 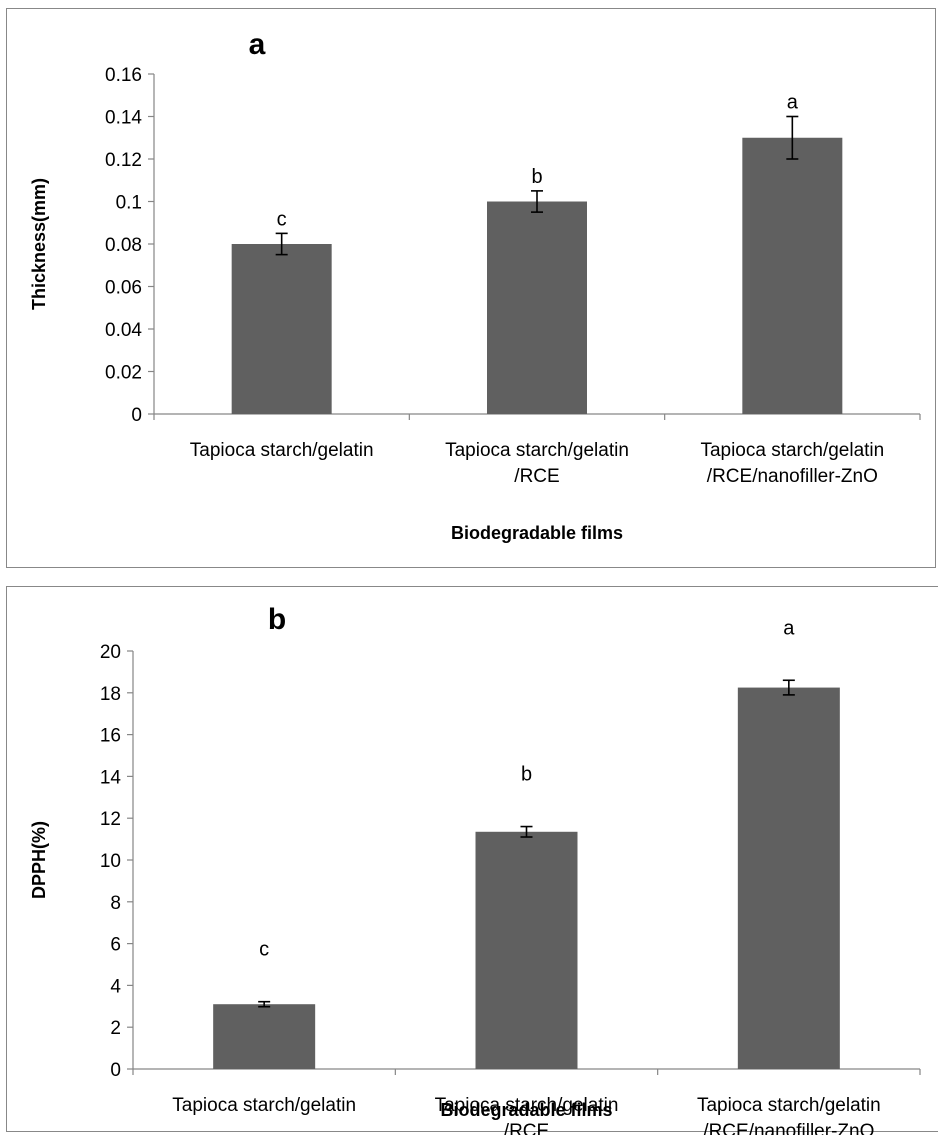 I want to click on chart-b-category-label: /RCE/nanofiller-ZnO, so click(x=788, y=1128).